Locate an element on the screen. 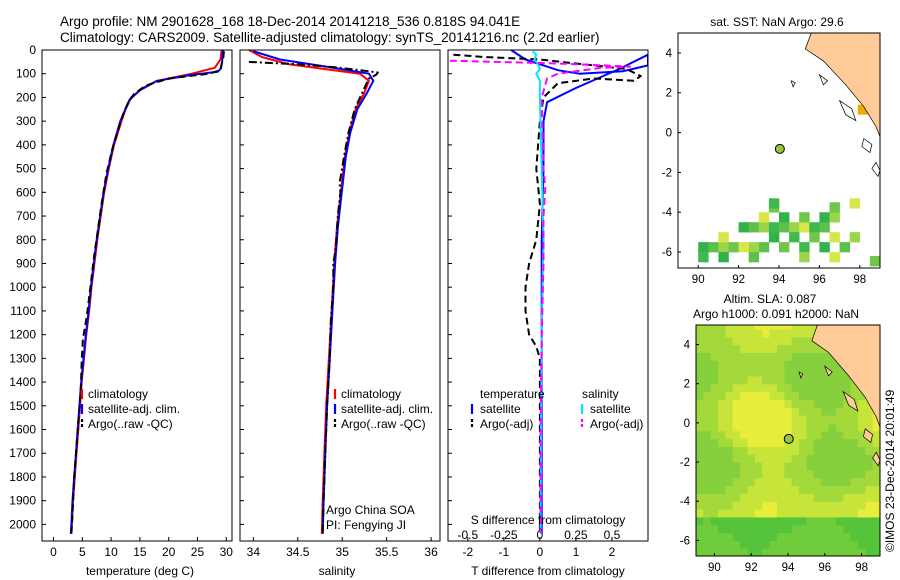  x-tick-label: 1 is located at coordinates (576, 552).